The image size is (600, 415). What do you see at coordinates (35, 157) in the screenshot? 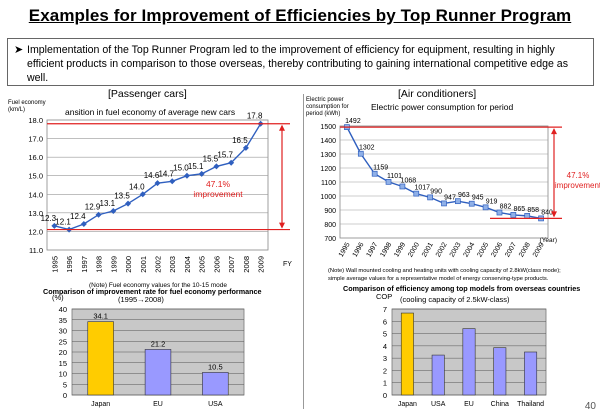
I see `fuel-y-tick-label: 16.0` at bounding box center [35, 157].